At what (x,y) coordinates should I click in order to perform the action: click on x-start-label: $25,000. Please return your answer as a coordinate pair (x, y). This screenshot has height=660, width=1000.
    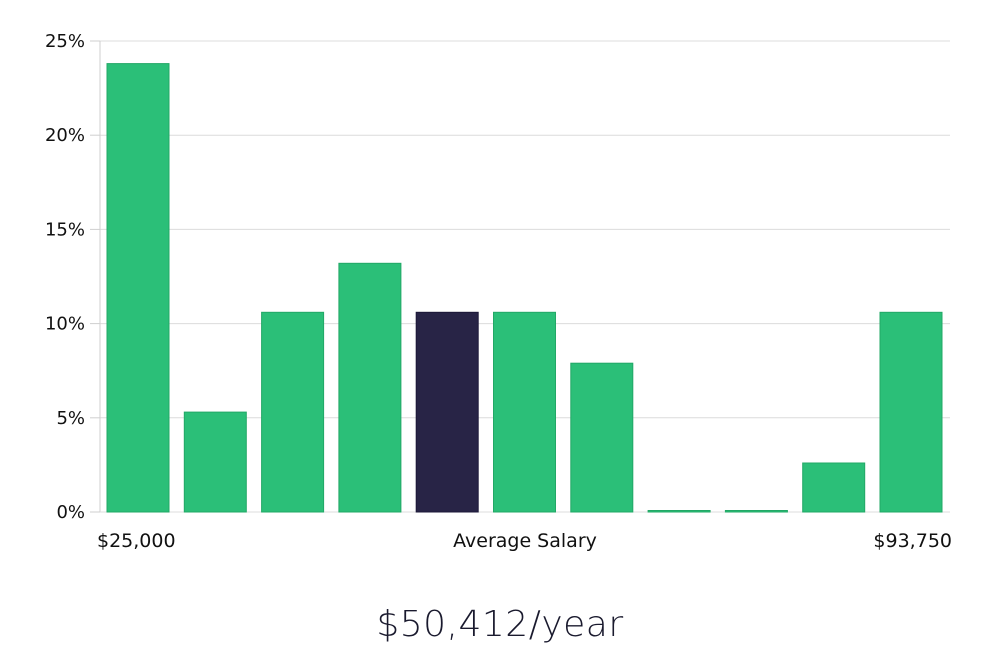
    Looking at the image, I should click on (136, 541).